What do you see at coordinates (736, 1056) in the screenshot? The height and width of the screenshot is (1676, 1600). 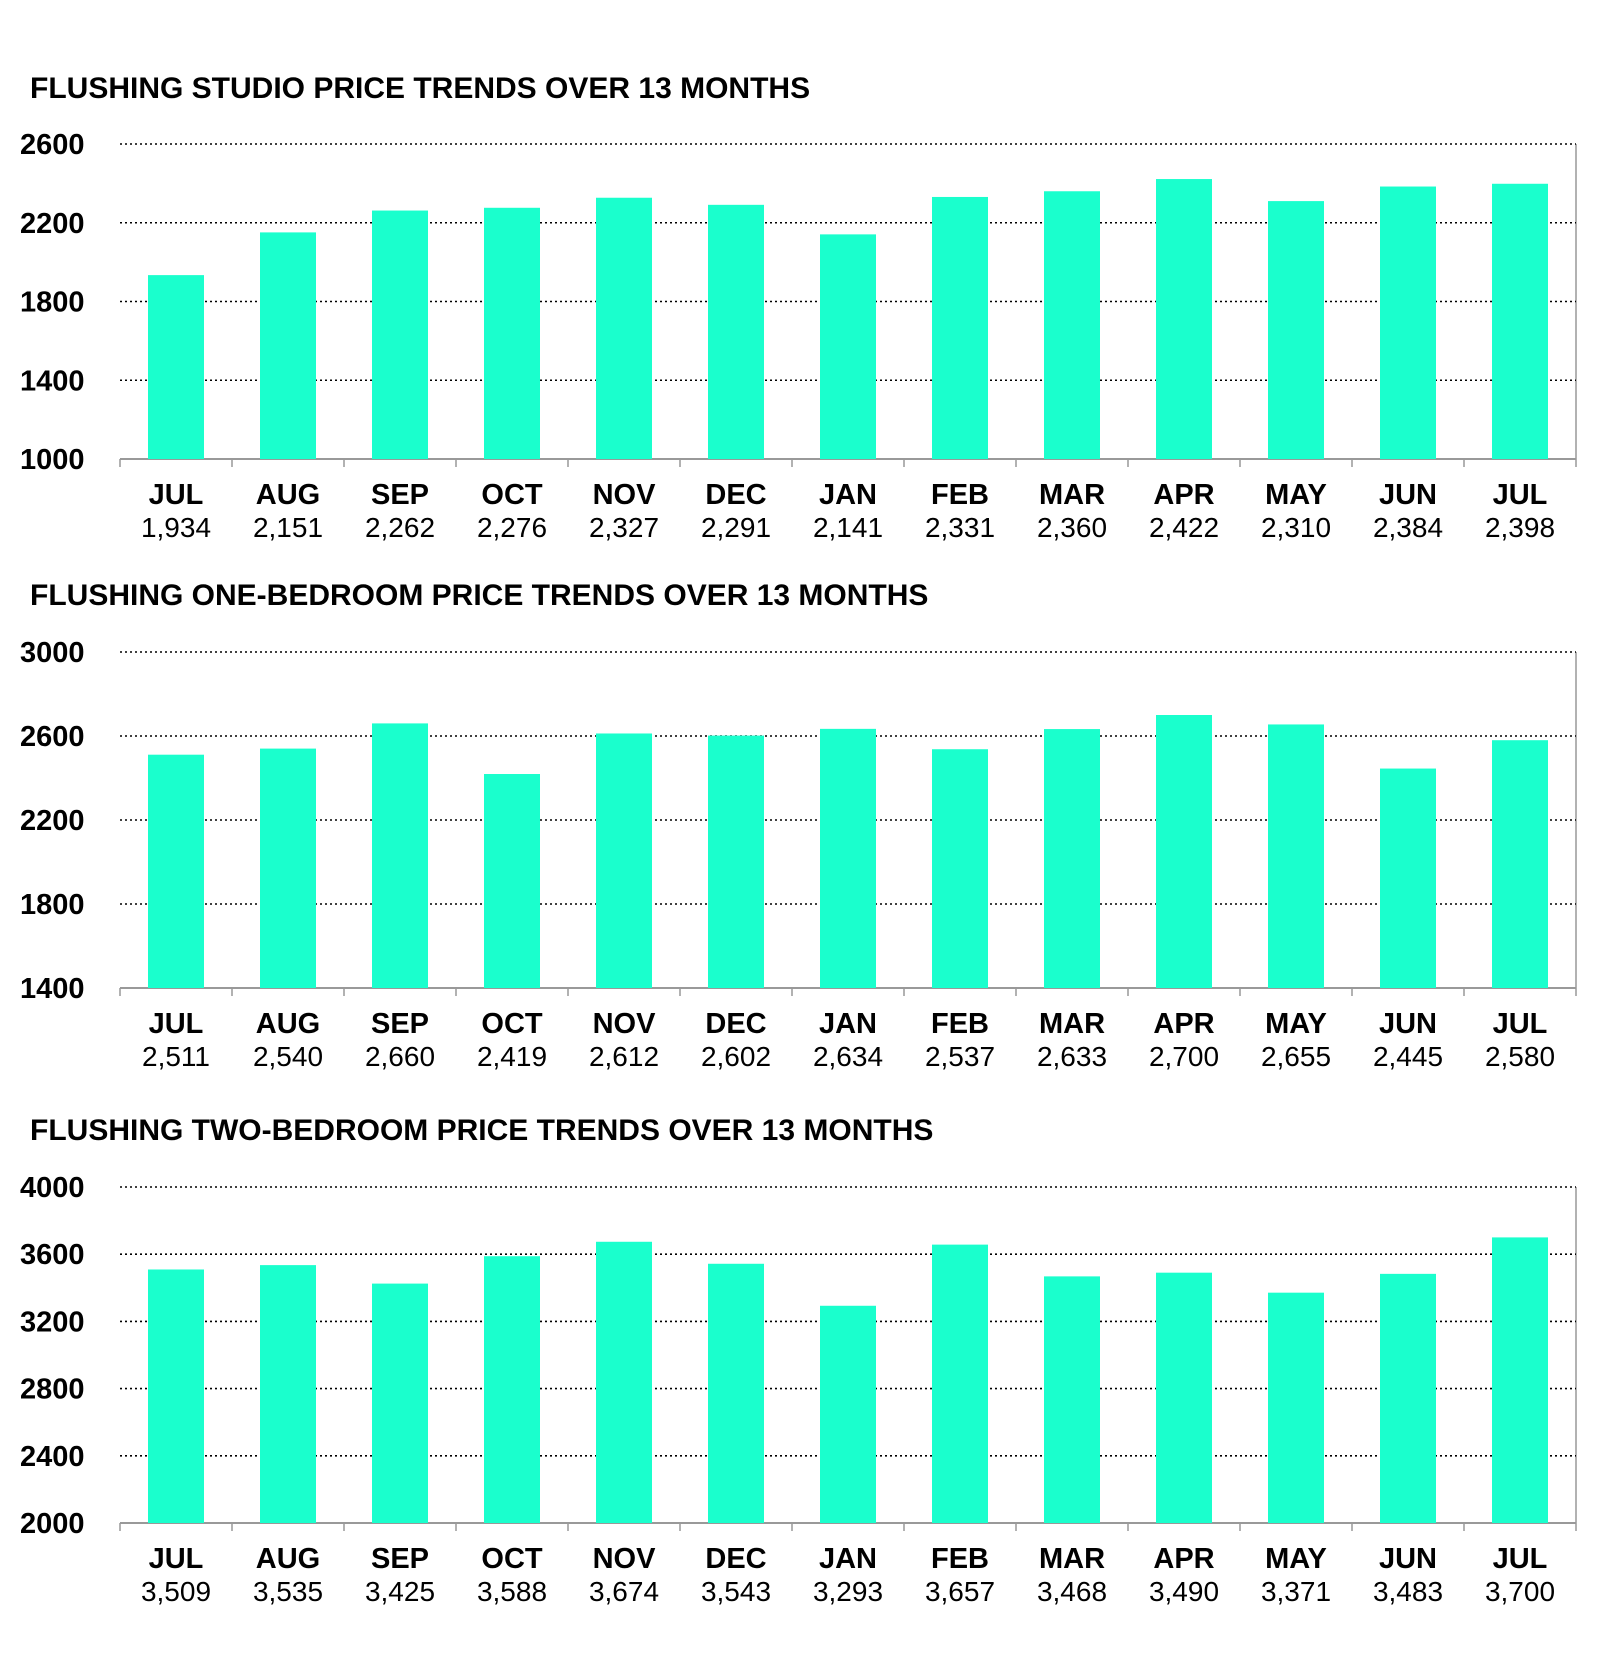 I see `bar-value-label: 2,602` at bounding box center [736, 1056].